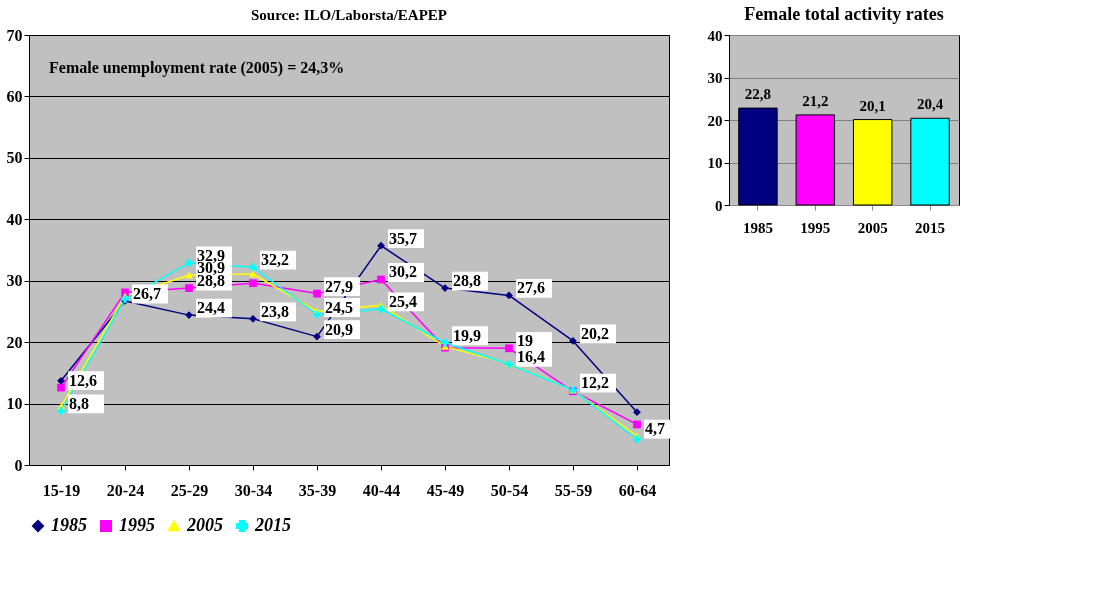 The height and width of the screenshot is (612, 1095). I want to click on x-tick-label: 60-64, so click(637, 490).